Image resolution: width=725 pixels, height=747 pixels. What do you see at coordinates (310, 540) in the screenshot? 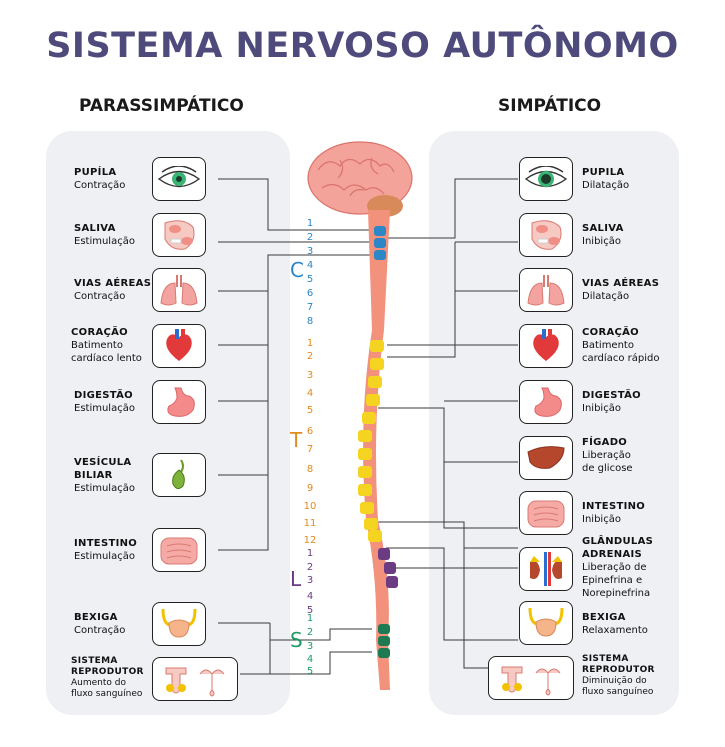
I see `vertebra-number: 12` at bounding box center [310, 540].